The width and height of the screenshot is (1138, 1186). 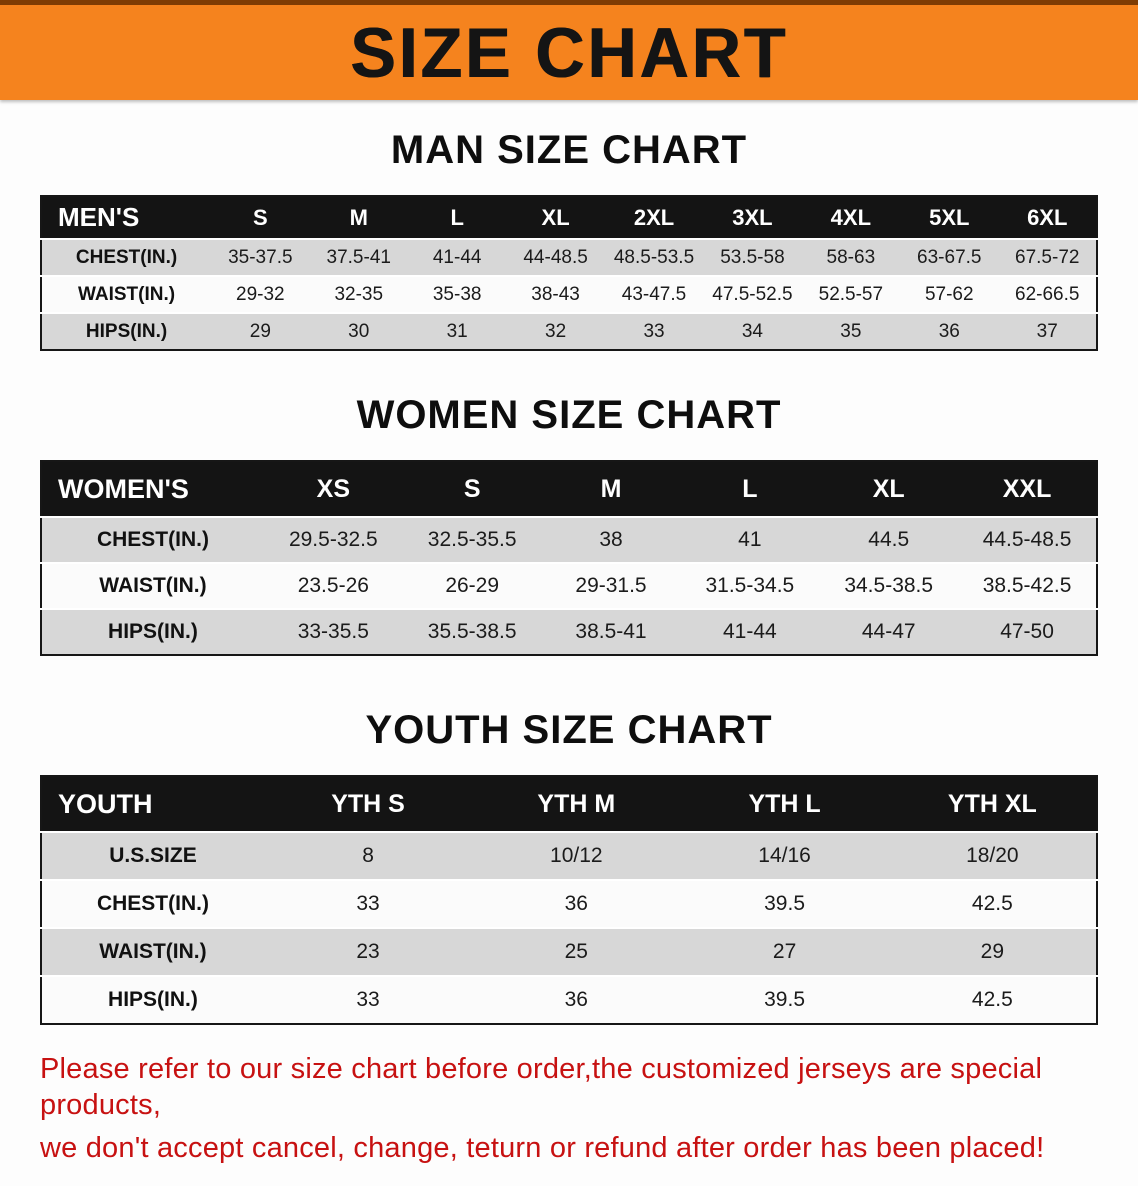 What do you see at coordinates (1047, 217) in the screenshot?
I see `size-column-header: 6XL` at bounding box center [1047, 217].